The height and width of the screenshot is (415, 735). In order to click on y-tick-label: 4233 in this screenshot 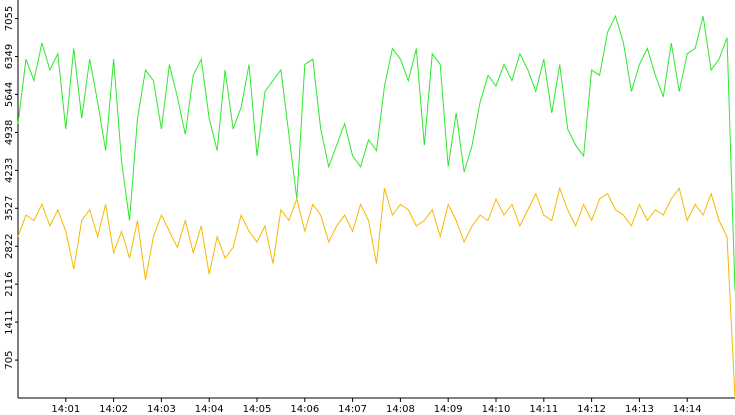, I will do `click(9, 170)`.